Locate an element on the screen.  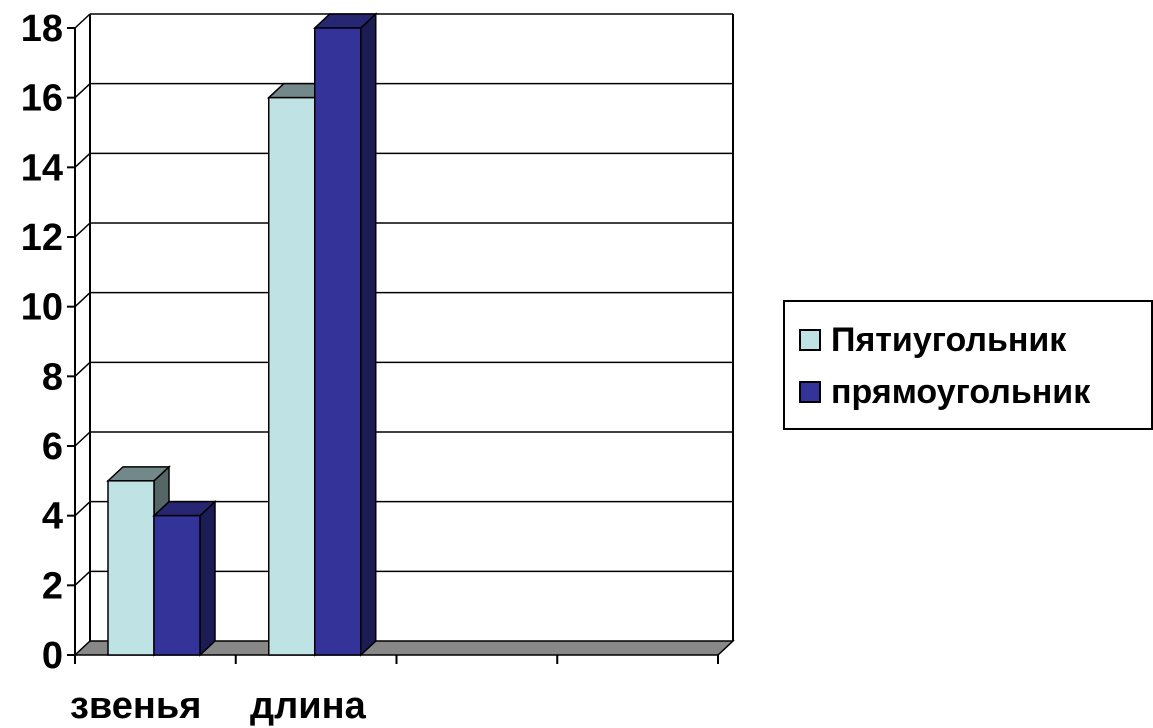
y-tick-label: 12 is located at coordinates (42, 238).